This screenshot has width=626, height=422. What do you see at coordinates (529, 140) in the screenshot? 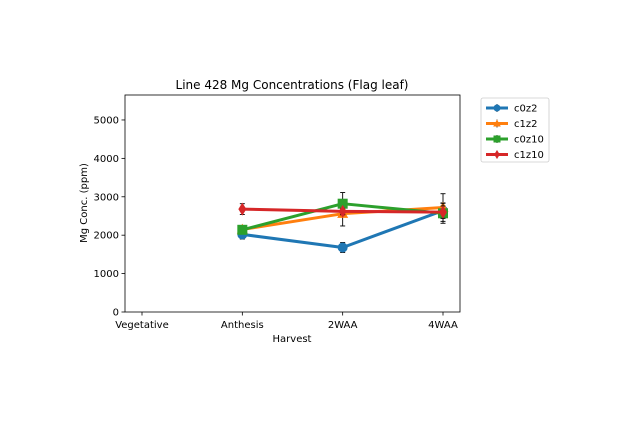
I see `legend-label: c0z10` at bounding box center [529, 140].